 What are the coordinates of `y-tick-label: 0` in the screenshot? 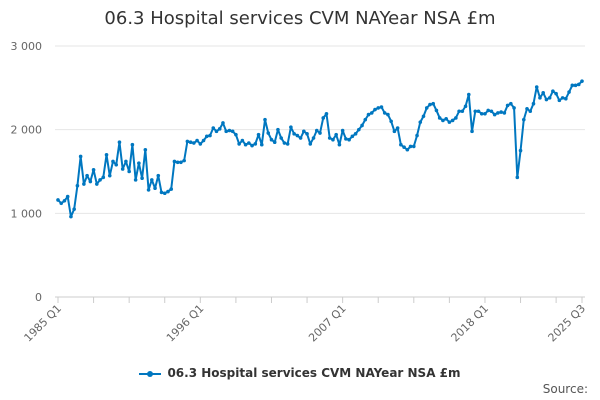 It's located at (38, 297).